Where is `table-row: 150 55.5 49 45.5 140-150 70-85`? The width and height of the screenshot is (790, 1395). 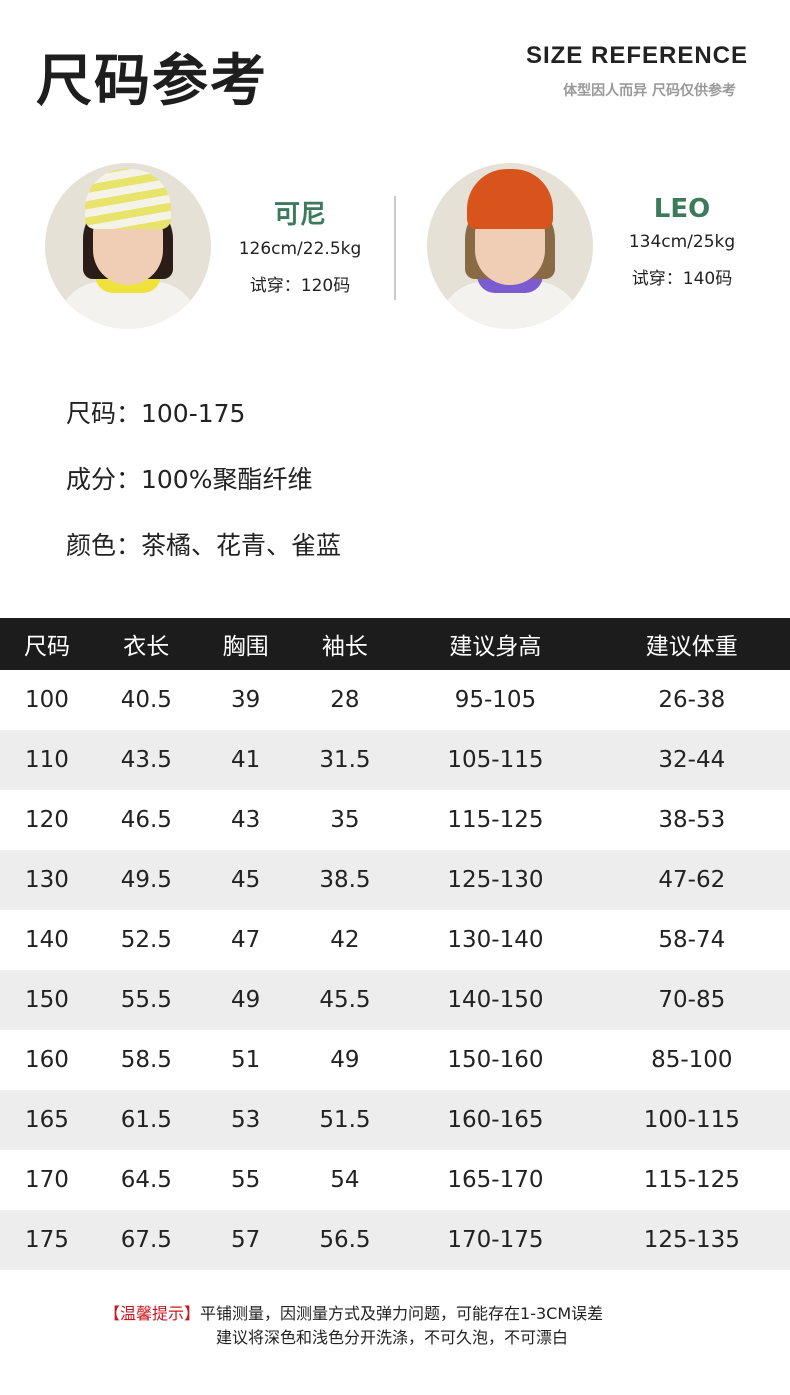 table-row: 150 55.5 49 45.5 140-150 70-85 is located at coordinates (395, 1000).